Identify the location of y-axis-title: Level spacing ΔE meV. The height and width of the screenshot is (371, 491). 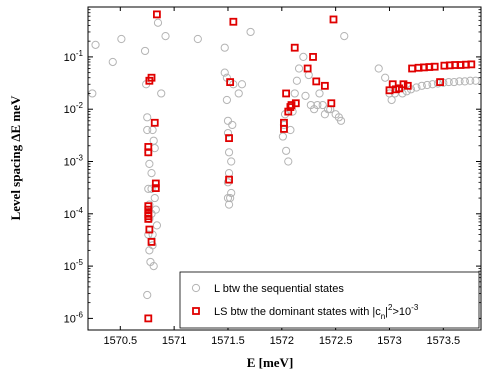
(15, 157).